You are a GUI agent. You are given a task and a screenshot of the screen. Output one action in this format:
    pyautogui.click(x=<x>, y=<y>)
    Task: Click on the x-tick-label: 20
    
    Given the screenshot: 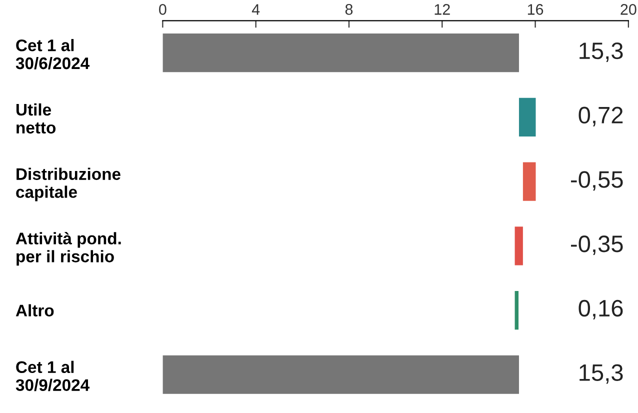 What is the action you would take?
    pyautogui.click(x=628, y=9)
    